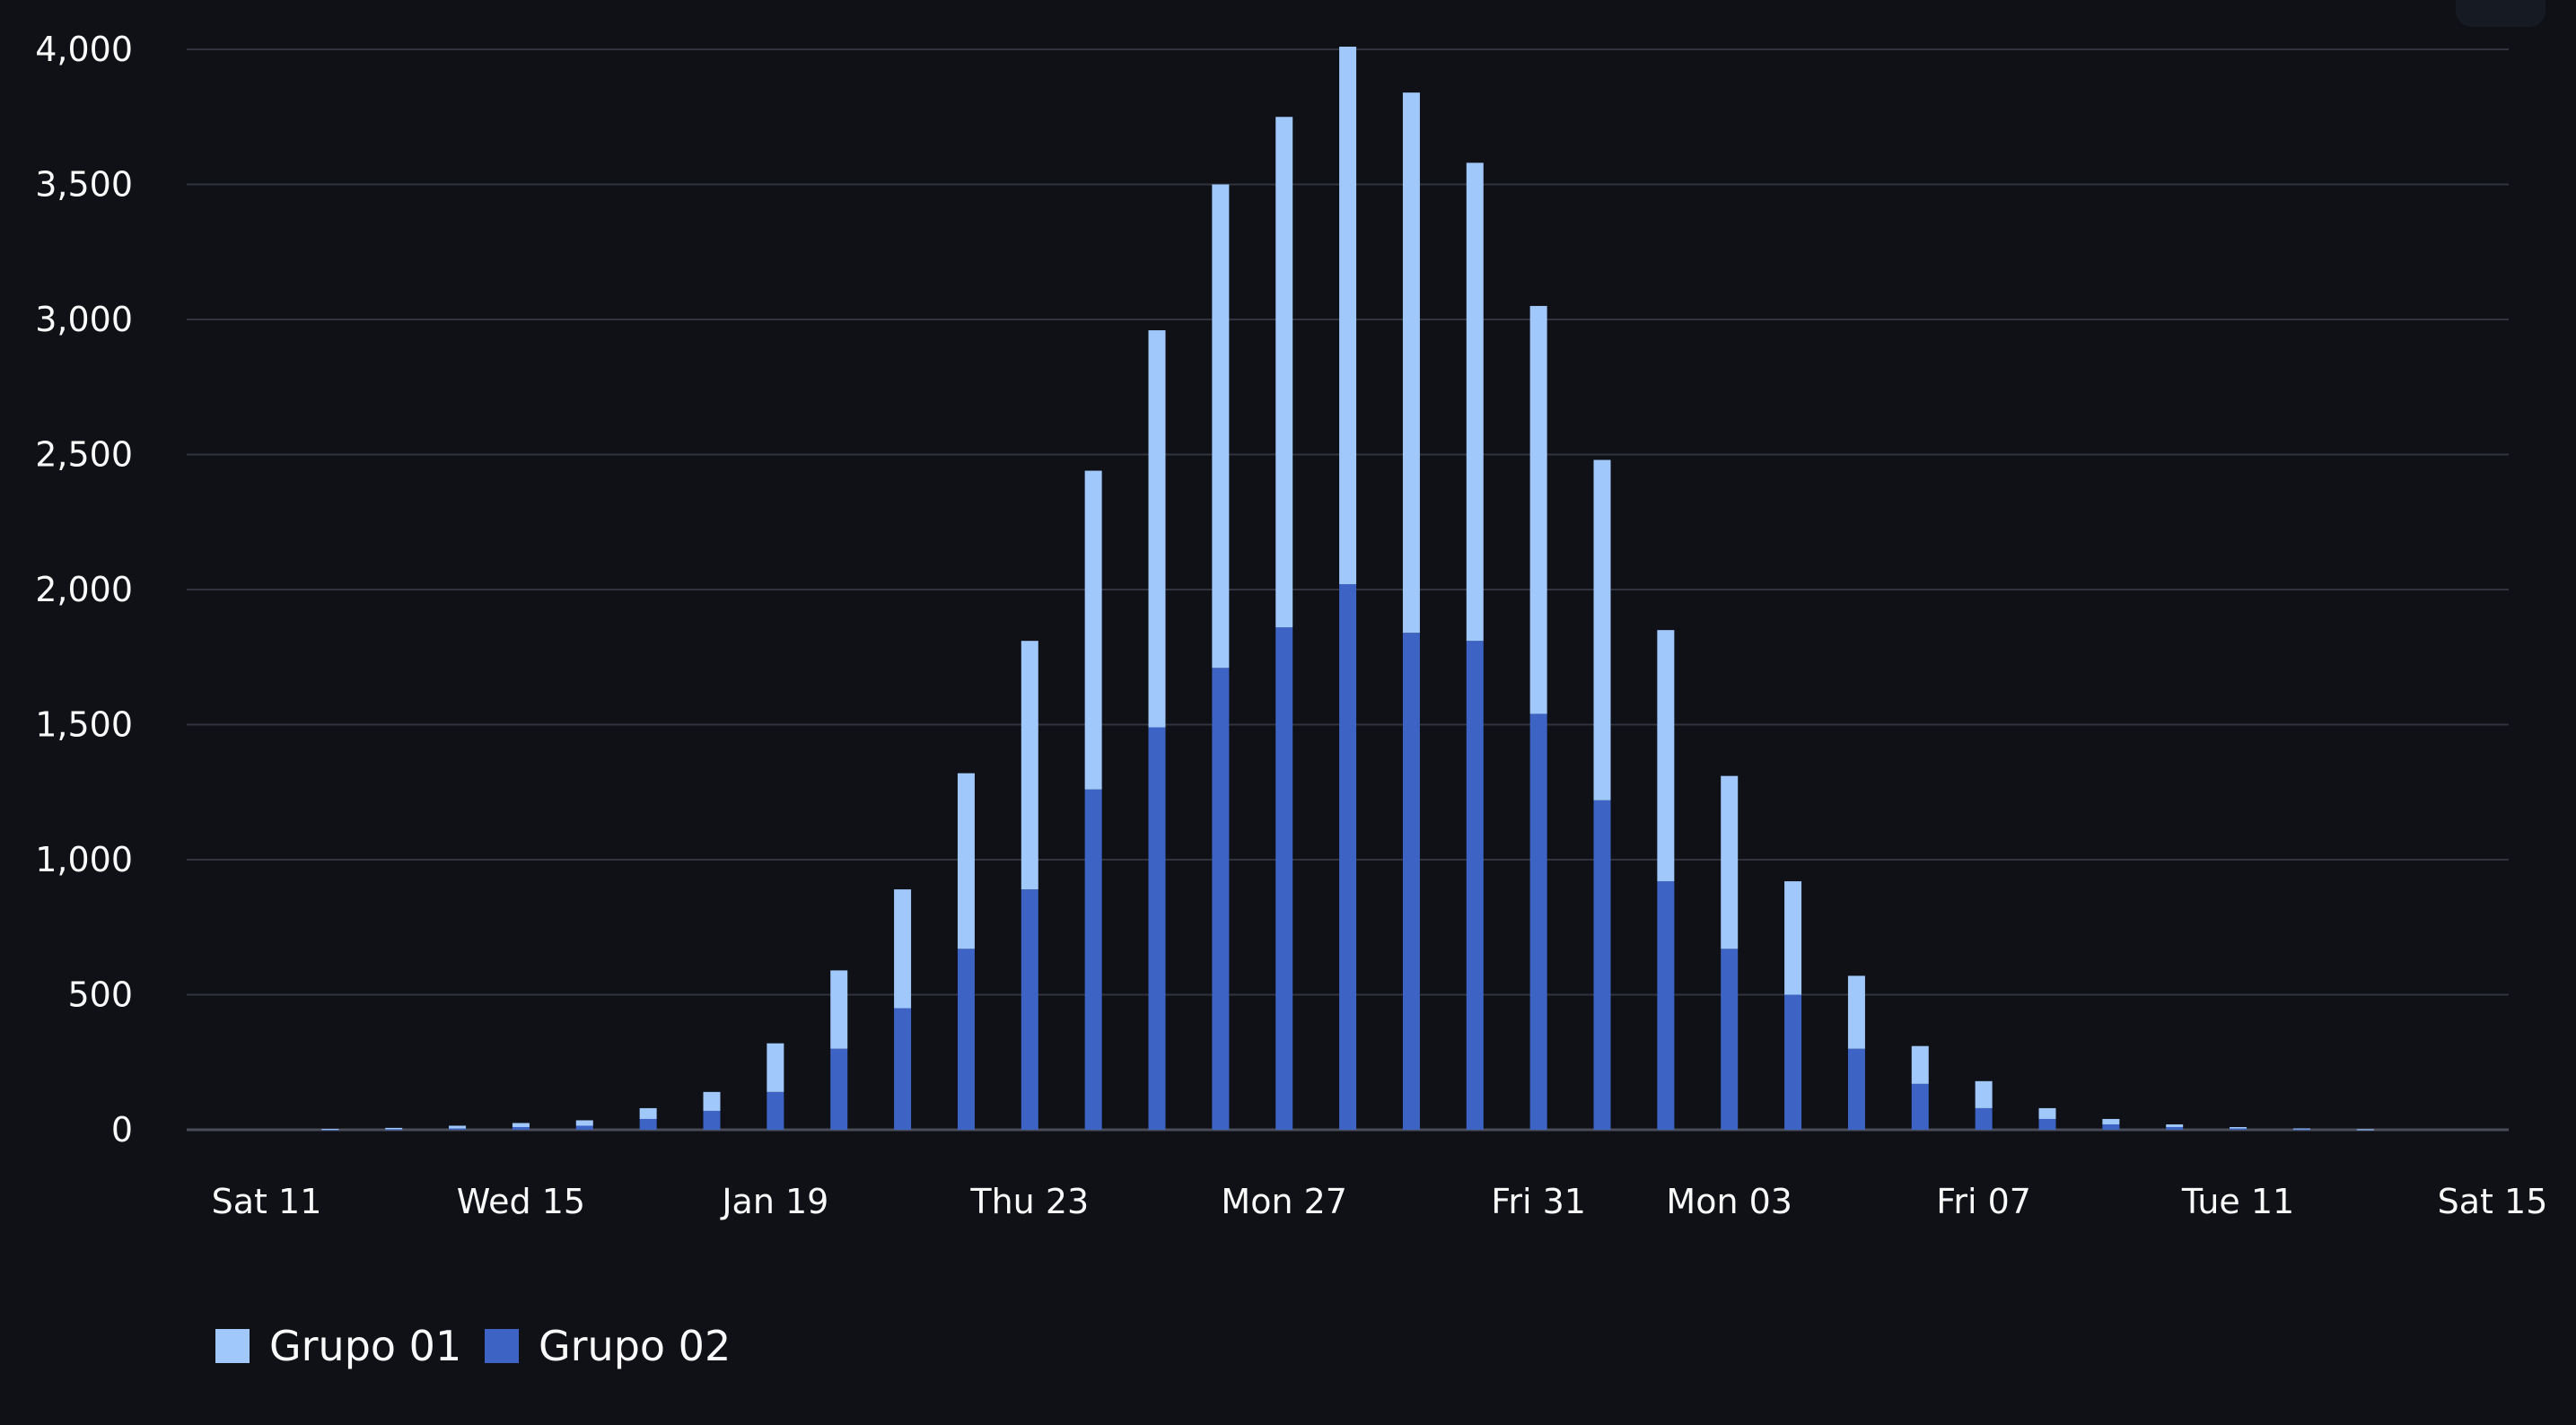 The width and height of the screenshot is (2576, 1425). I want to click on x-tick-label: Mon 03, so click(1729, 1201).